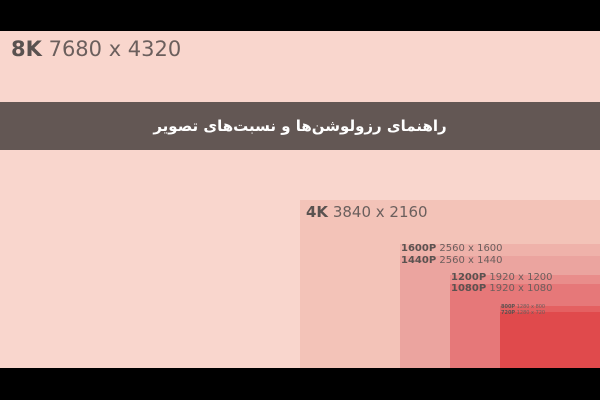  What do you see at coordinates (502, 277) in the screenshot?
I see `label-1200p: 1200P 1920 x 1200` at bounding box center [502, 277].